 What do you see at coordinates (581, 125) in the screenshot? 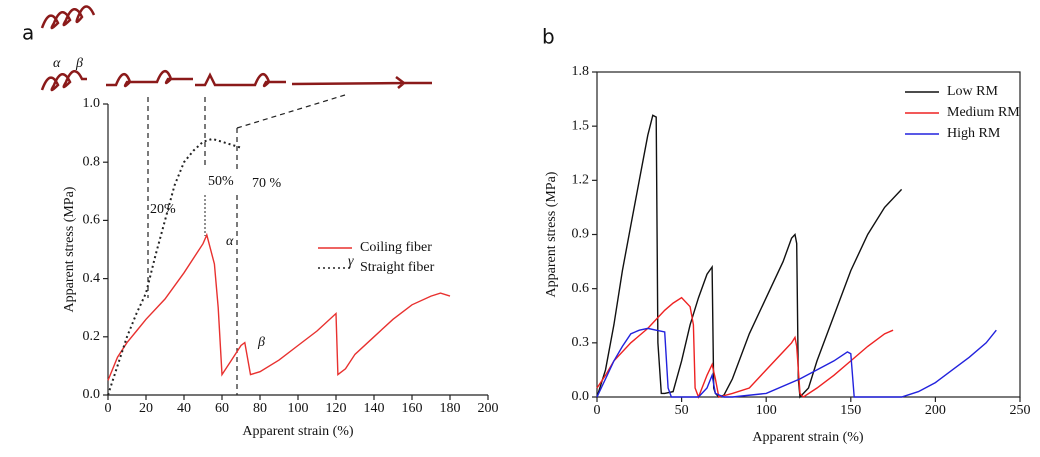
I see `y-tick-label: 1.5` at bounding box center [581, 125].